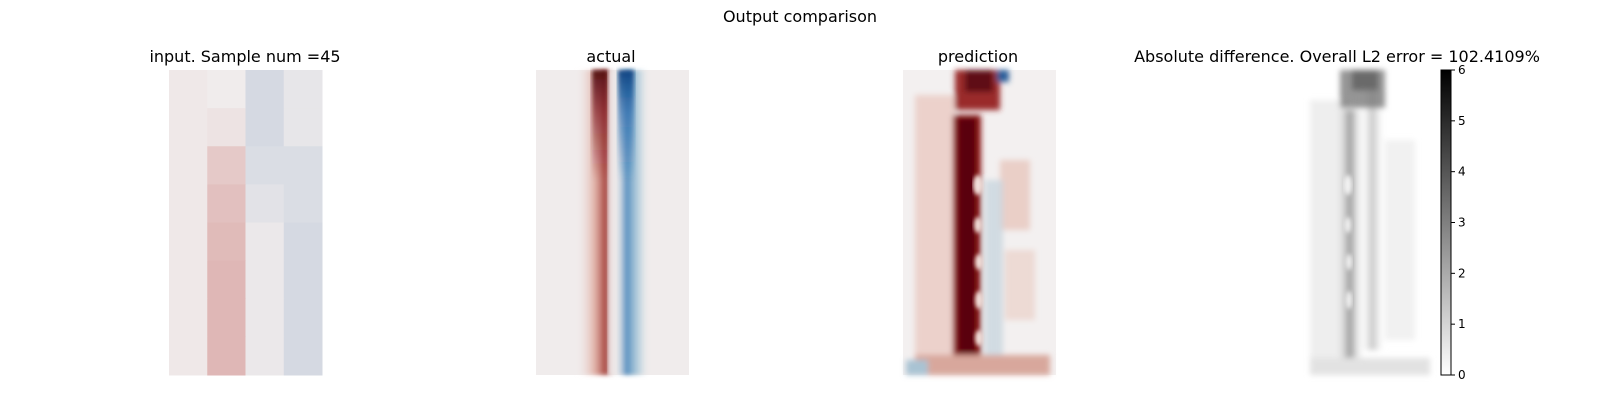 This screenshot has height=400, width=1600. What do you see at coordinates (1362, 89) in the screenshot?
I see `difference-top-mid` at bounding box center [1362, 89].